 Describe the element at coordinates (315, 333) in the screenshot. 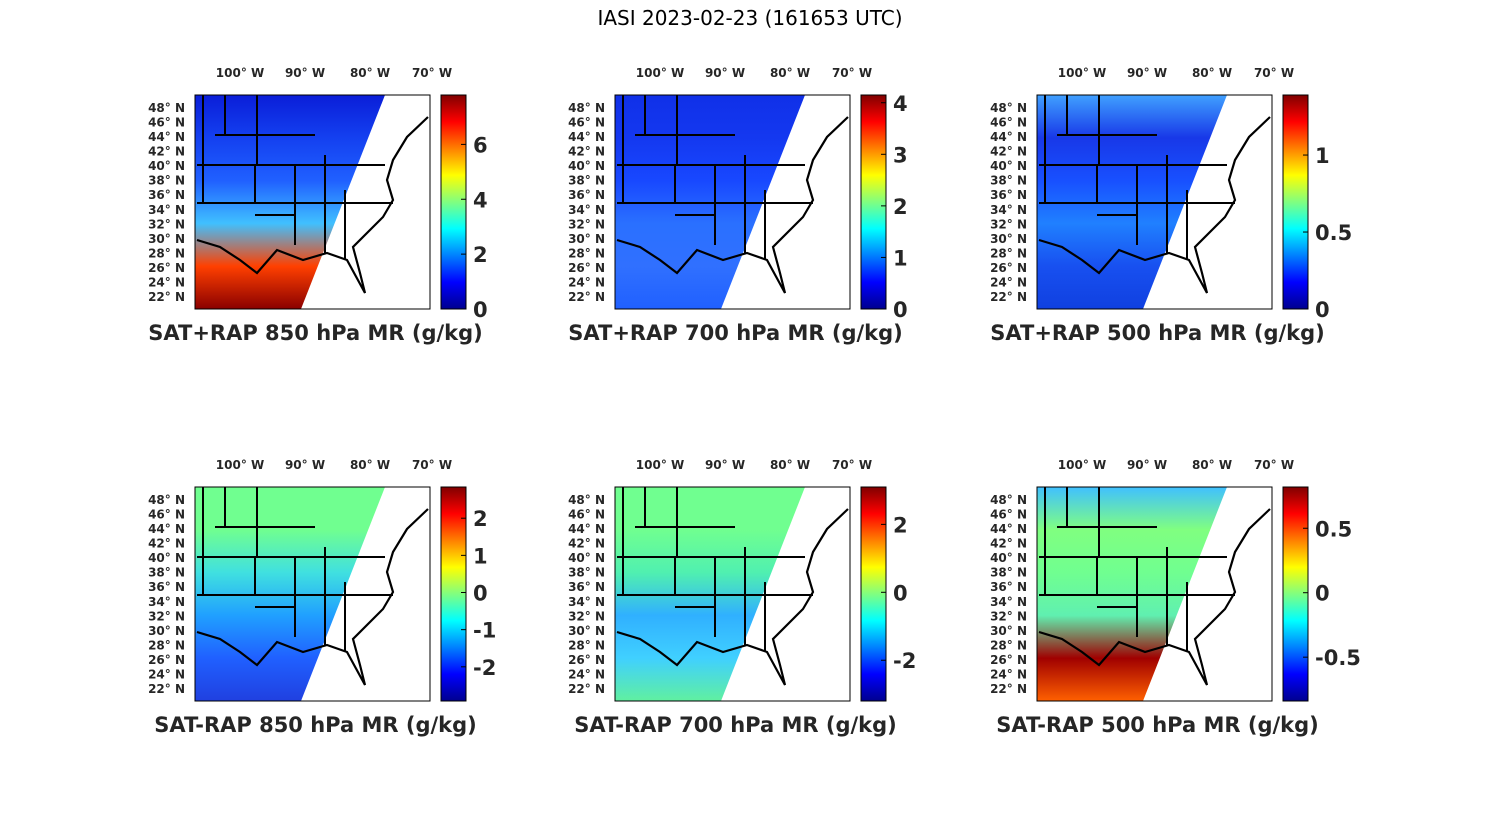

I see `panel-title: SAT+RAP 850 hPa MR (g/kg)` at that location.